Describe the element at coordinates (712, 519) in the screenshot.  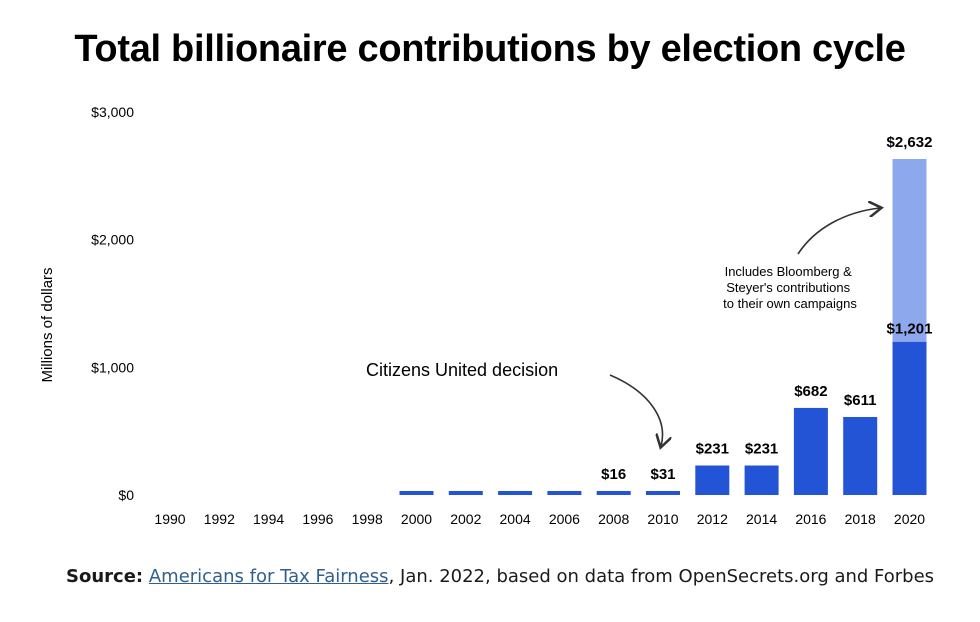
I see `x-tick-label: 2012` at that location.